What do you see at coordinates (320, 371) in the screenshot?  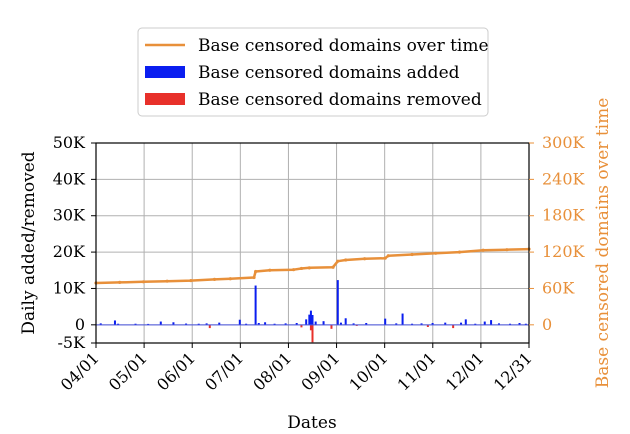 I see `x-tick-label: 09/01` at bounding box center [320, 371].